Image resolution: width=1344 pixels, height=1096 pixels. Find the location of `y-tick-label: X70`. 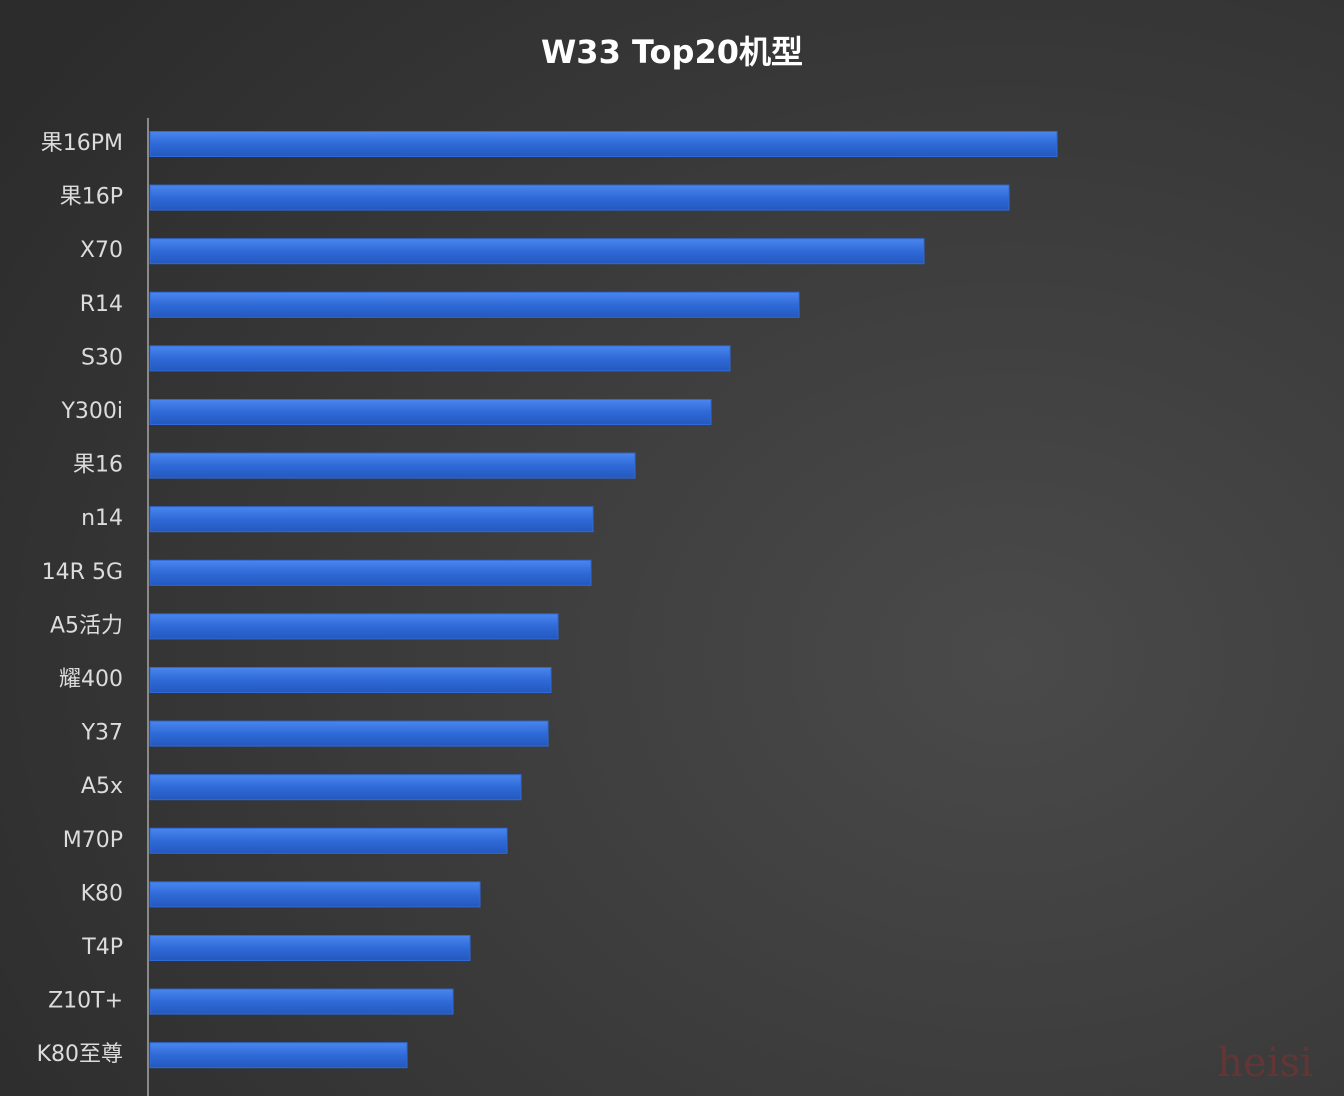

y-tick-label: X70 is located at coordinates (101, 250).